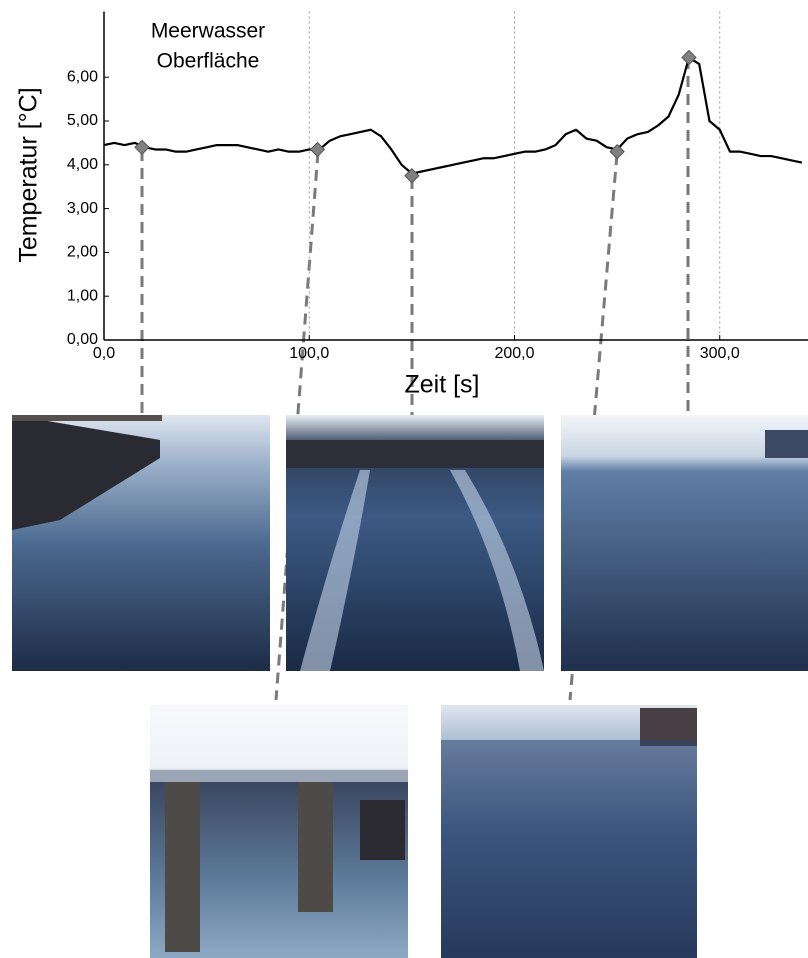 This screenshot has width=808, height=958. I want to click on x-tick-label: 100,0, so click(309, 353).